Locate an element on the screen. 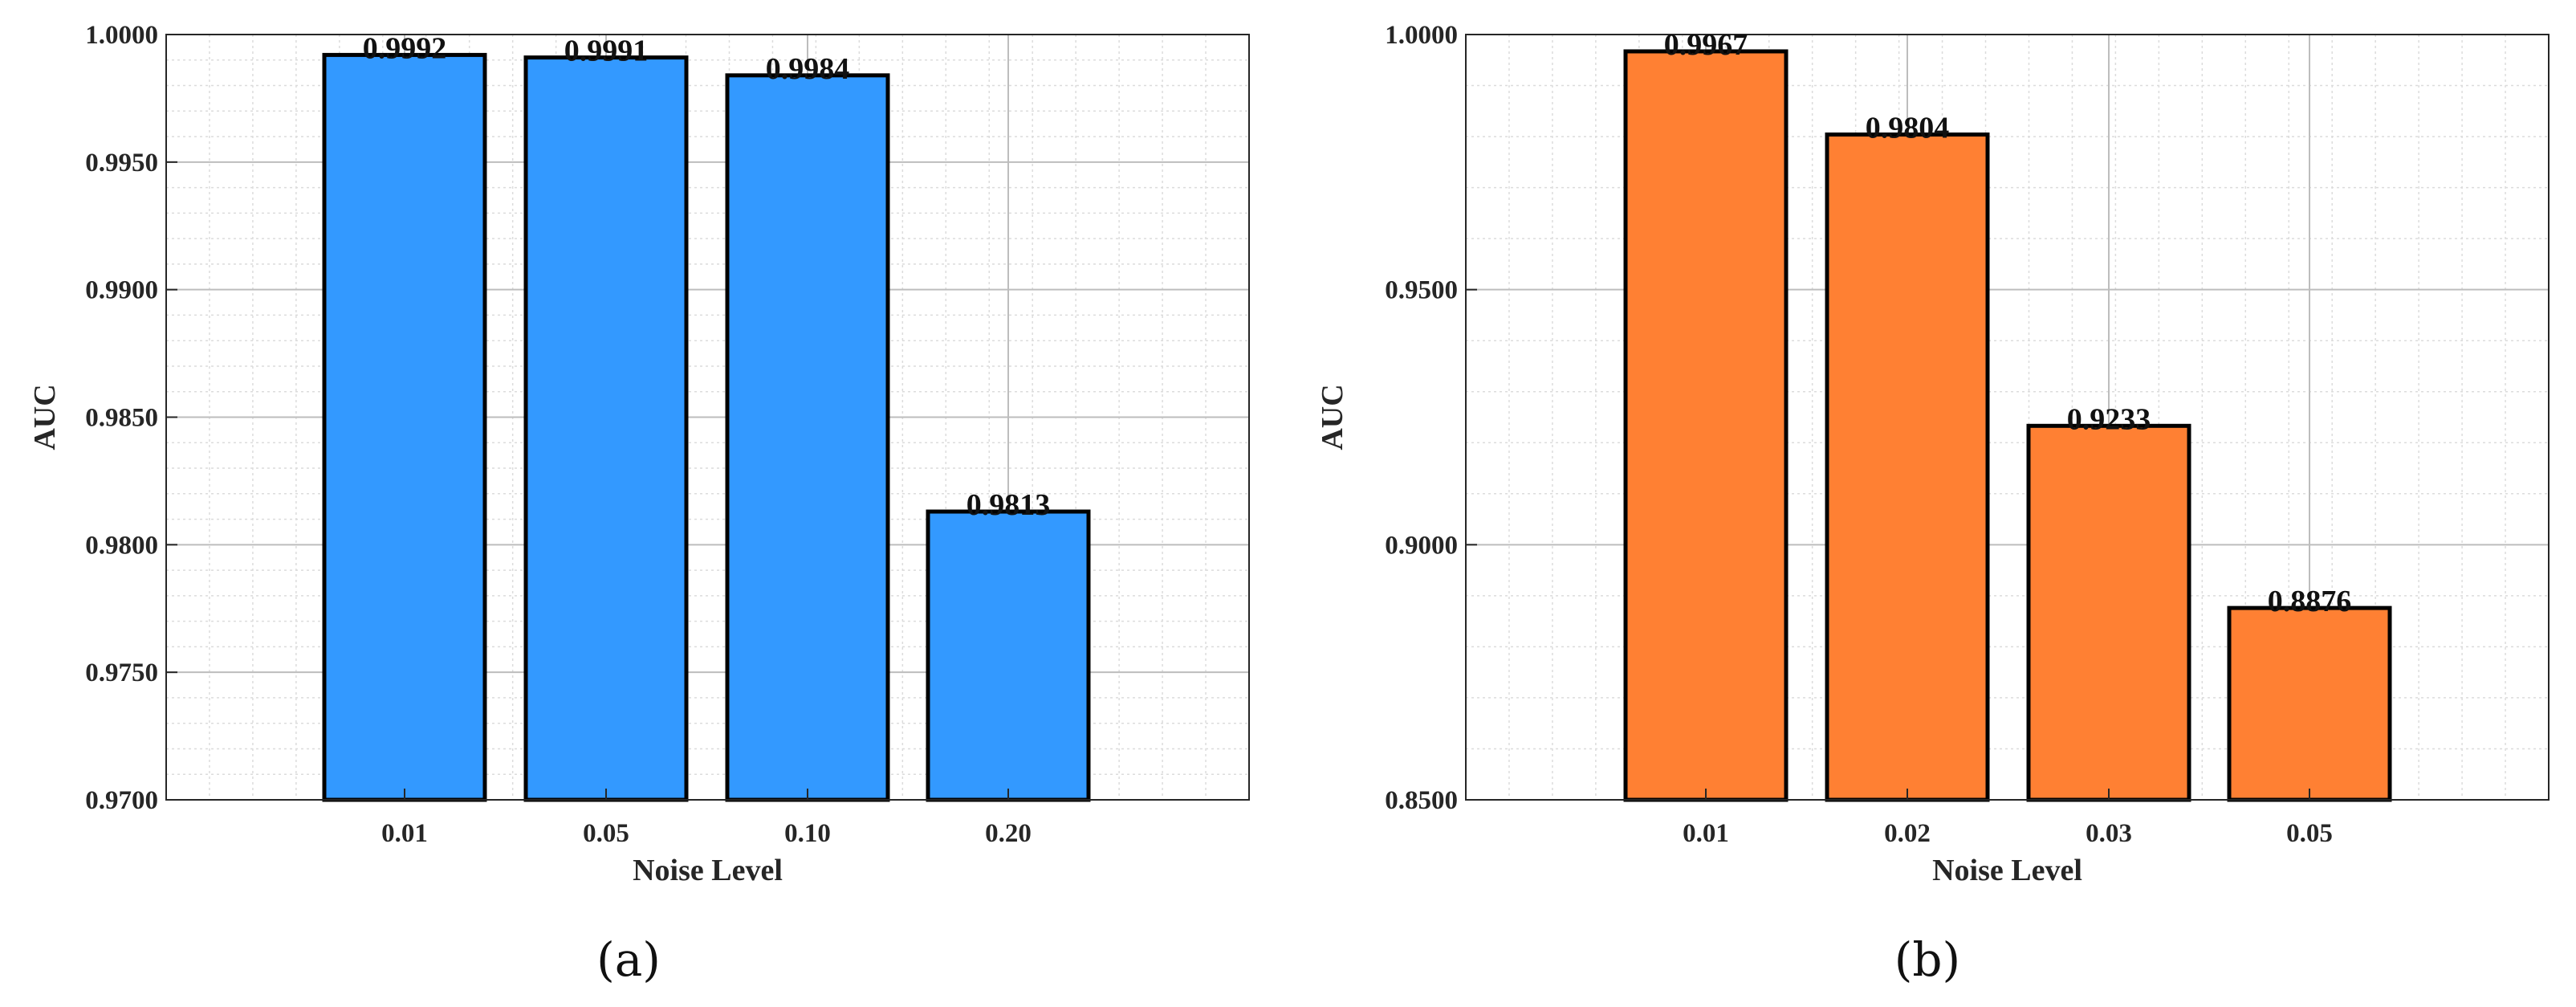  chart-a-xtick-label: 0.01 is located at coordinates (404, 833).